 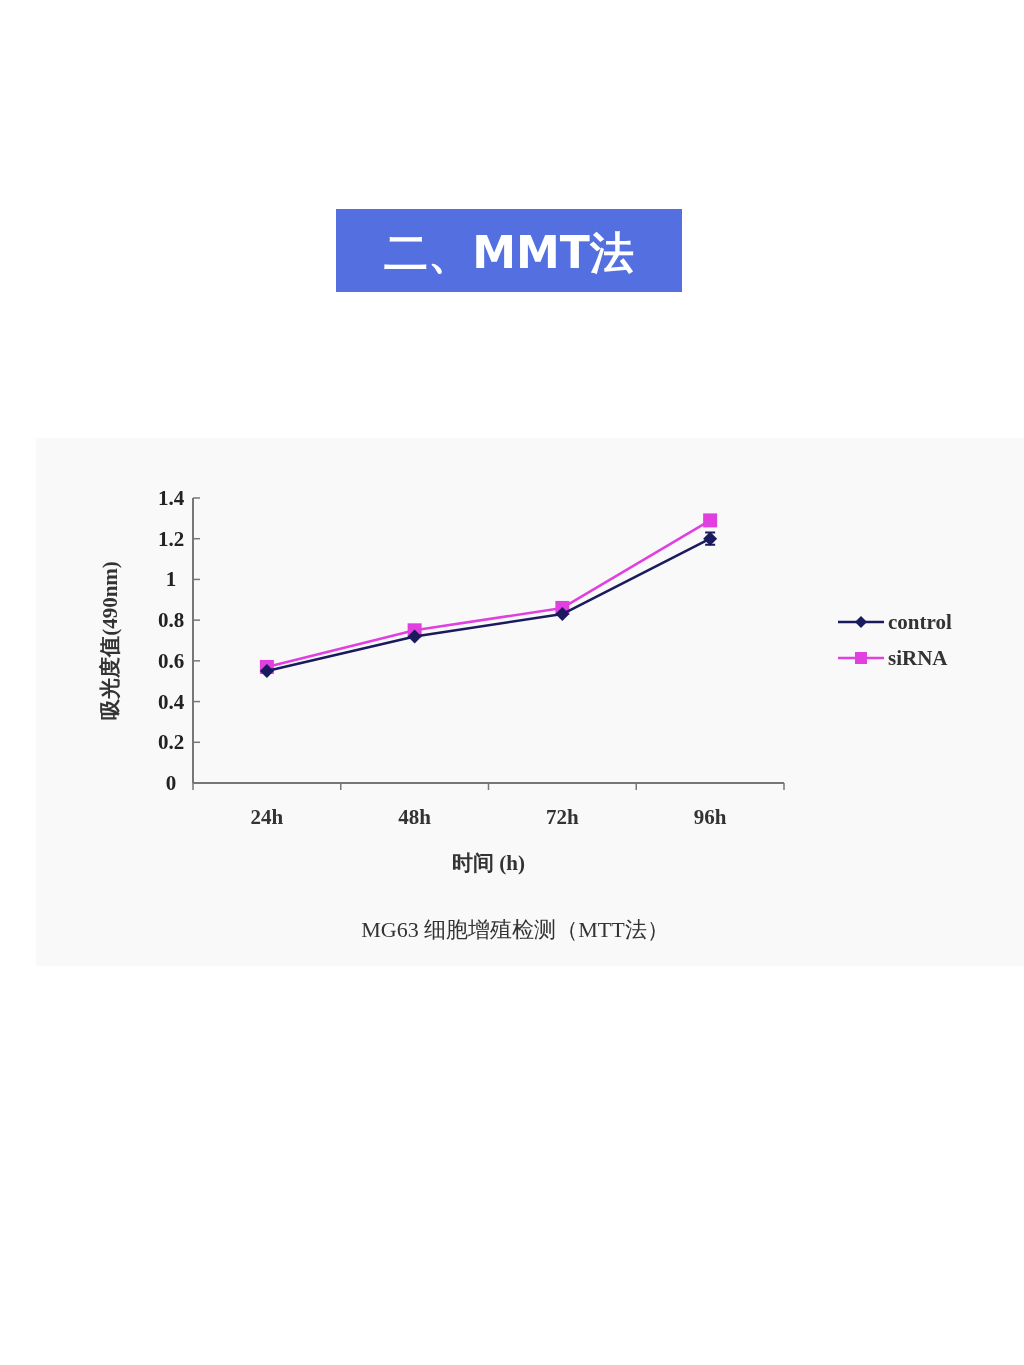 What do you see at coordinates (710, 817) in the screenshot?
I see `x-tick-label: 96h` at bounding box center [710, 817].